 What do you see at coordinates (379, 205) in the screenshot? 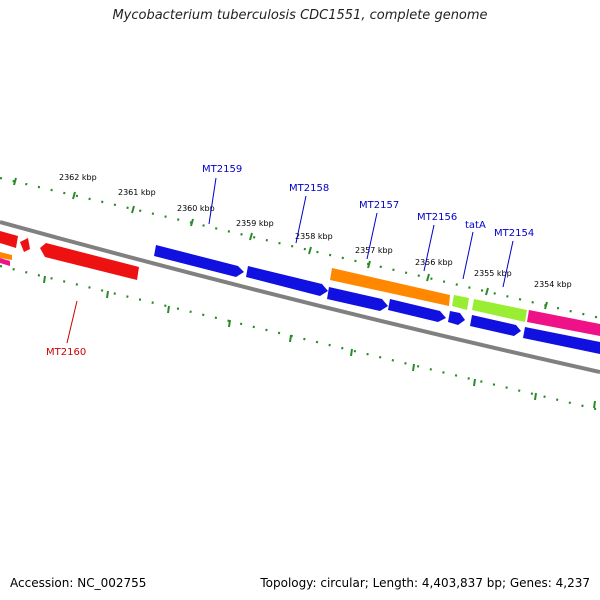
I see `gene-label-forward: MT2157` at bounding box center [379, 205].